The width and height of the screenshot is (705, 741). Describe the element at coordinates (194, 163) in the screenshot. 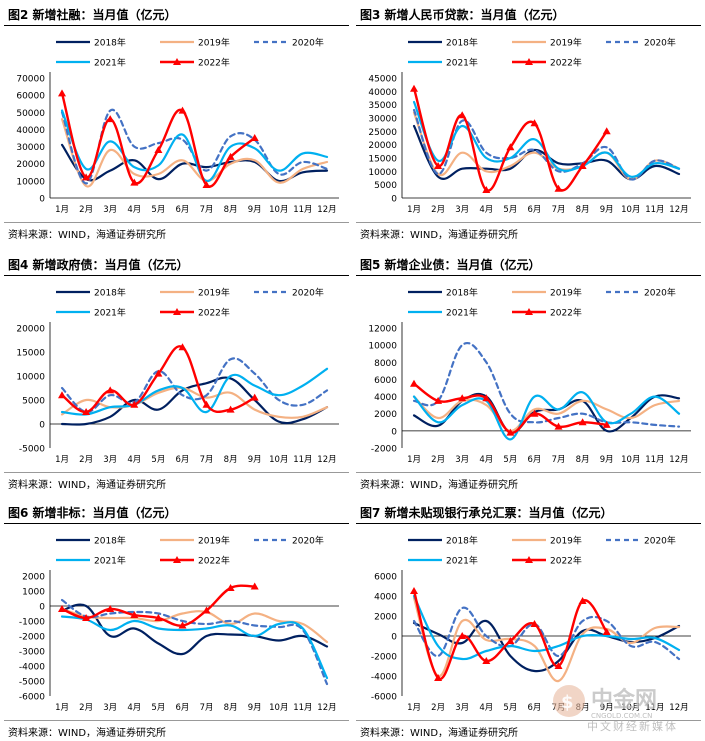

I see `series-line-2018` at that location.